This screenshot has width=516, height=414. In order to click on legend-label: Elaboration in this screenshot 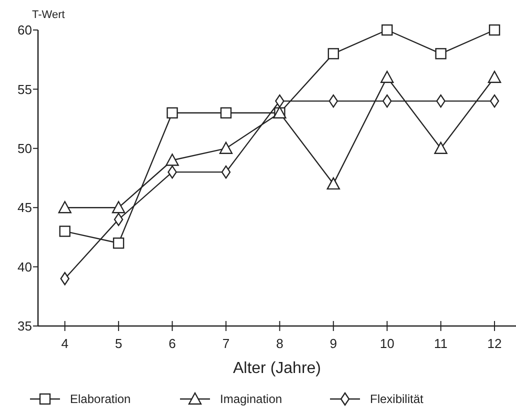, I will do `click(100, 399)`.